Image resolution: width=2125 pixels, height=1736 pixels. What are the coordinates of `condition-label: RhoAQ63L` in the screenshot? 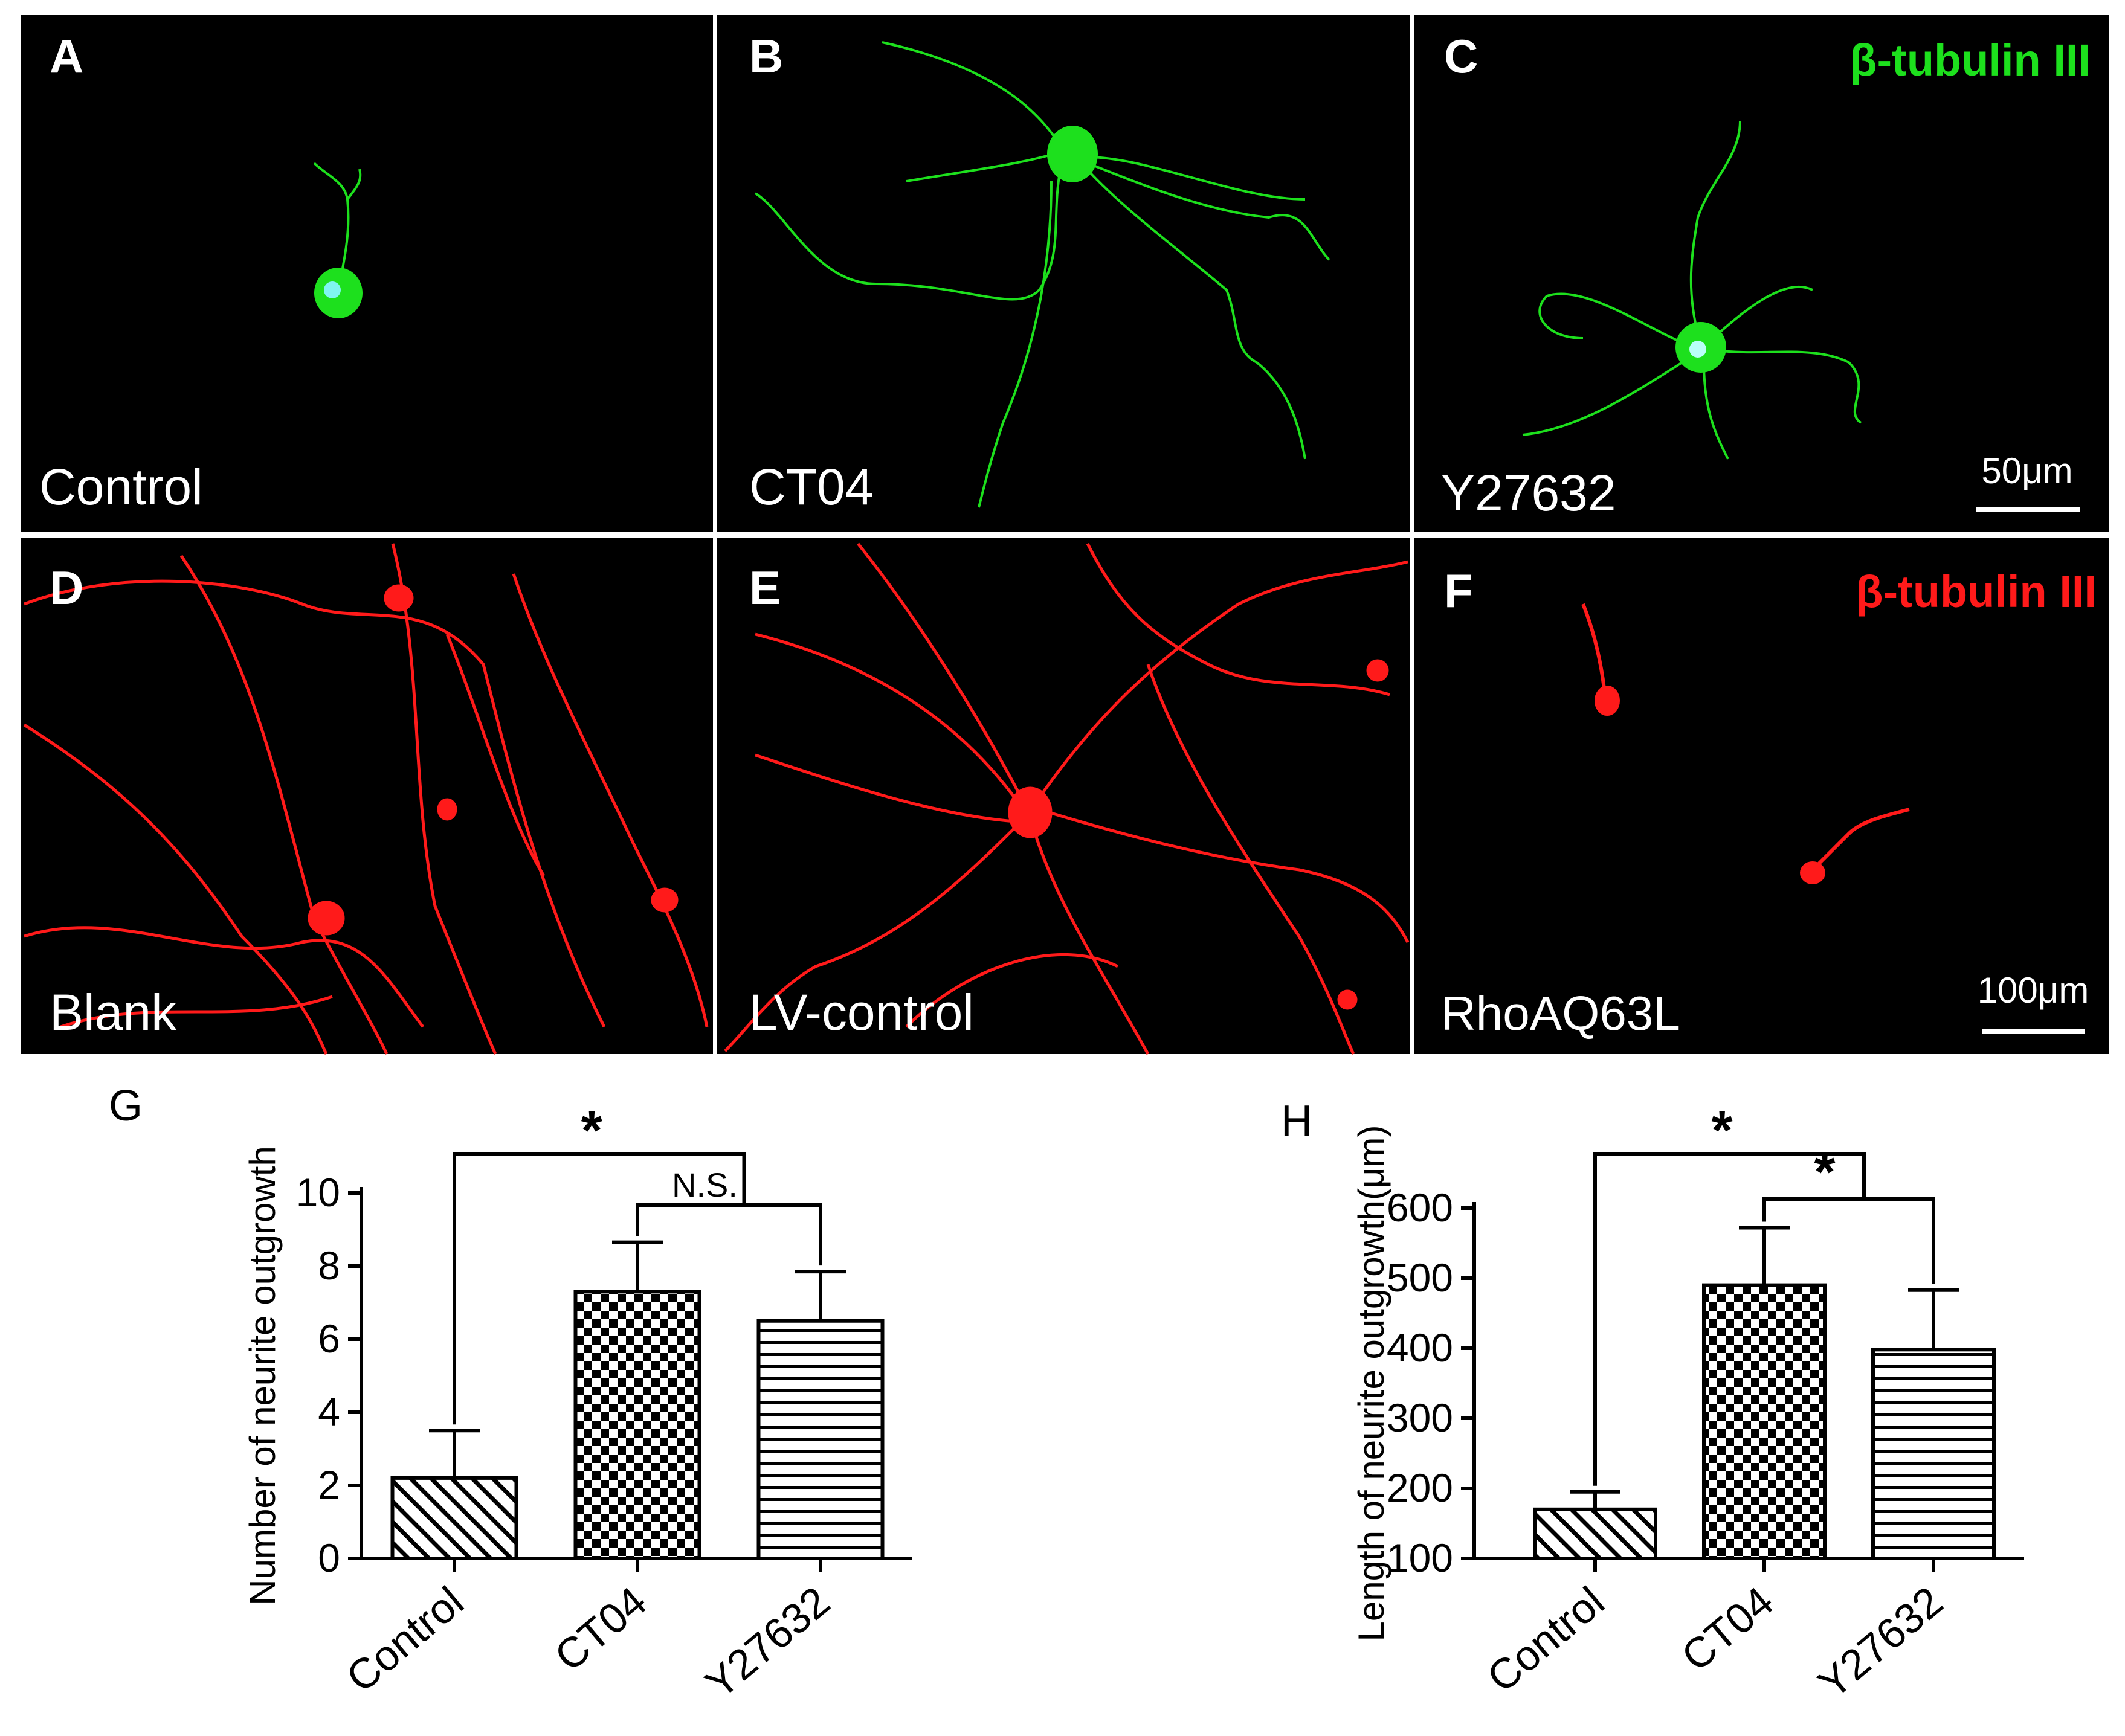 It's located at (1560, 1013).